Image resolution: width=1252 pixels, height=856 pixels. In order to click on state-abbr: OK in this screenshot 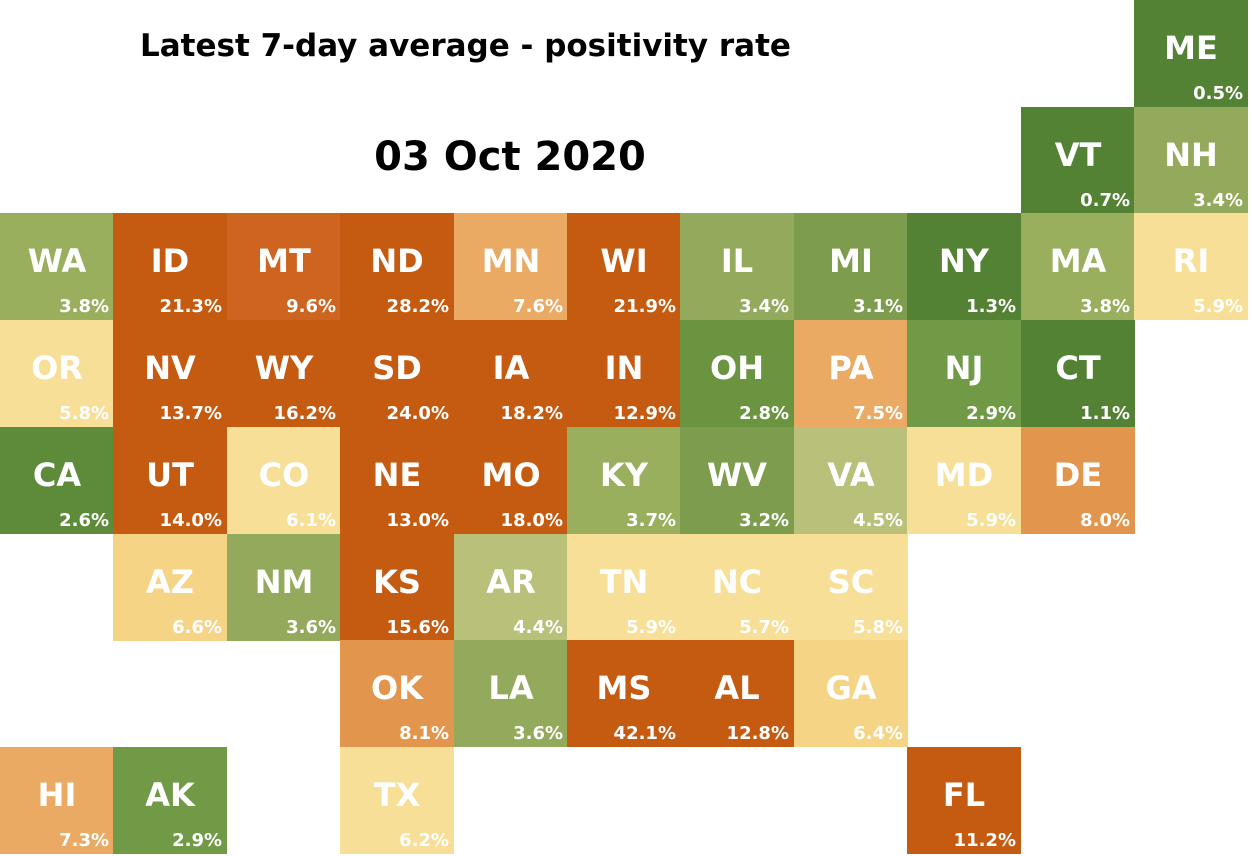, I will do `click(397, 688)`.